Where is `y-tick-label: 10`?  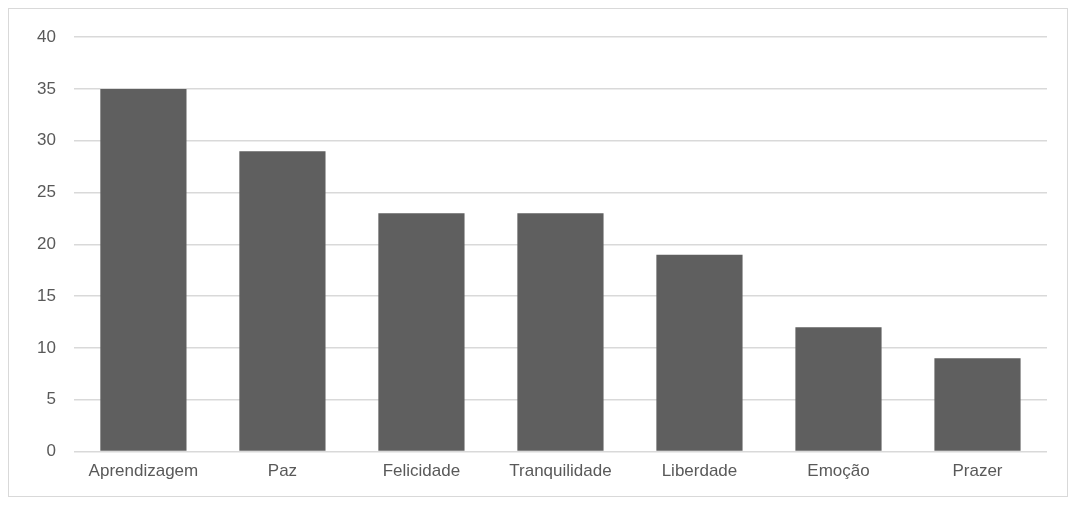 y-tick-label: 10 is located at coordinates (46, 347).